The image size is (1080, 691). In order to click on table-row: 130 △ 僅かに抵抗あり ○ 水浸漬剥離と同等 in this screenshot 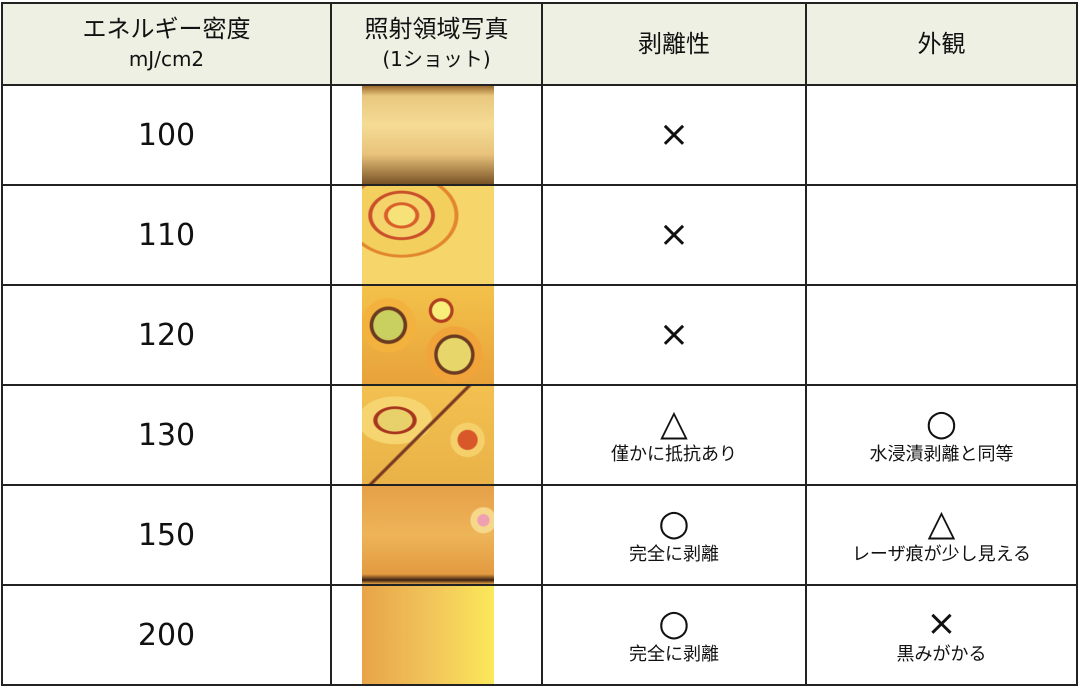, I will do `click(539, 435)`.